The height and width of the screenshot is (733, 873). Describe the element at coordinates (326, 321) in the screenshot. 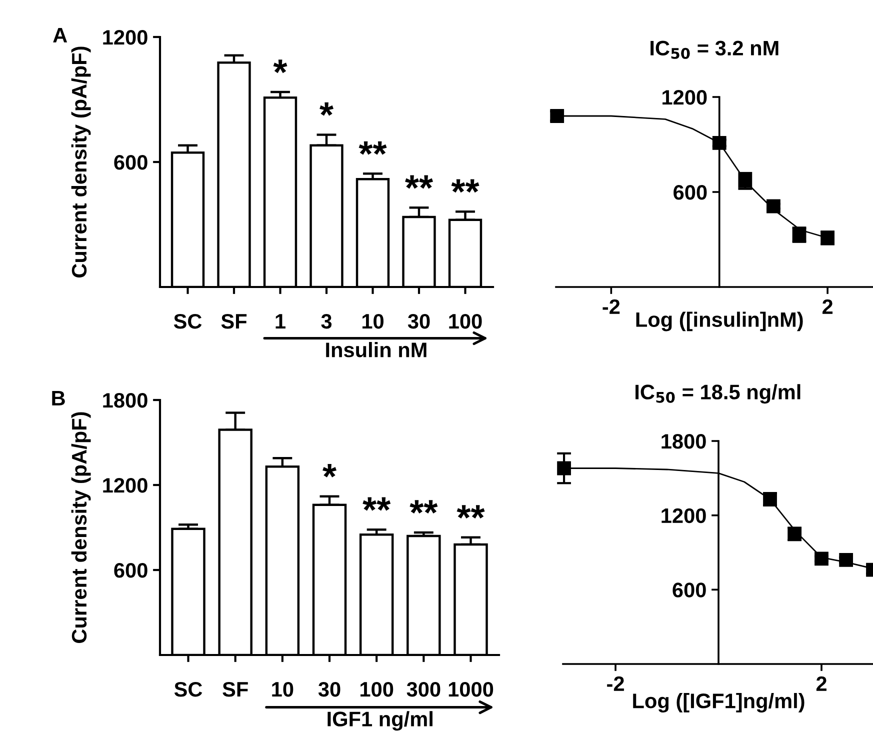

I see `x-tick-label: 3` at that location.